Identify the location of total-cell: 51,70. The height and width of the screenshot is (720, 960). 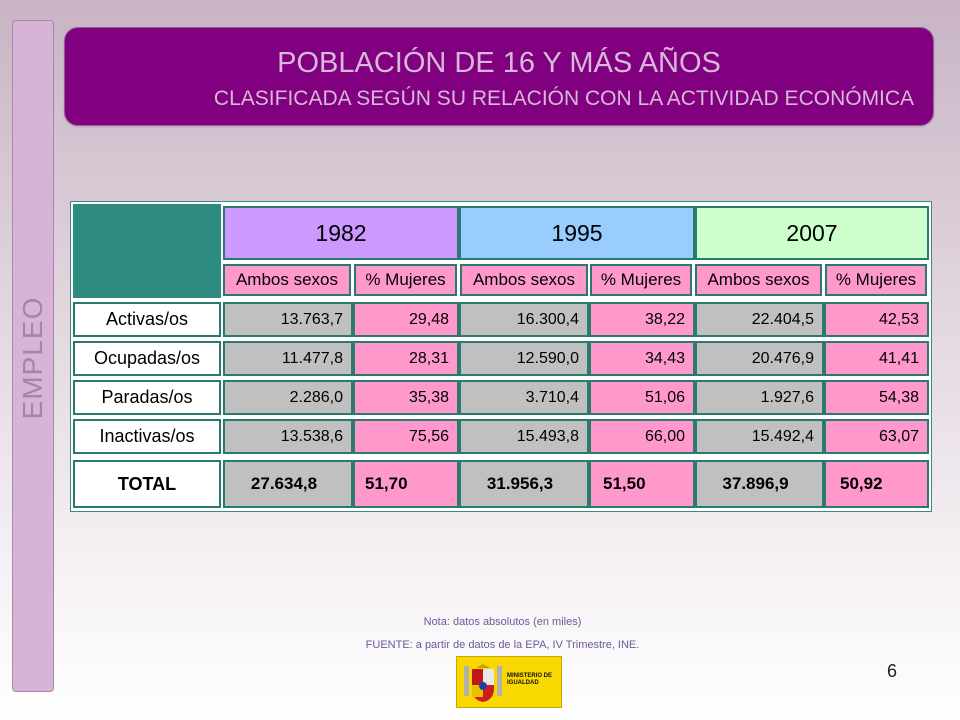
(406, 484).